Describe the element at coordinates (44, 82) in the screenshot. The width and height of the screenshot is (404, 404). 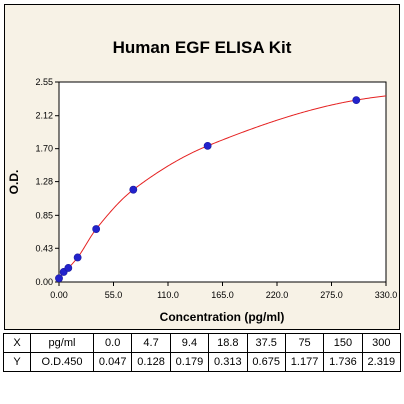
I see `y-tick-label: 2.55` at that location.